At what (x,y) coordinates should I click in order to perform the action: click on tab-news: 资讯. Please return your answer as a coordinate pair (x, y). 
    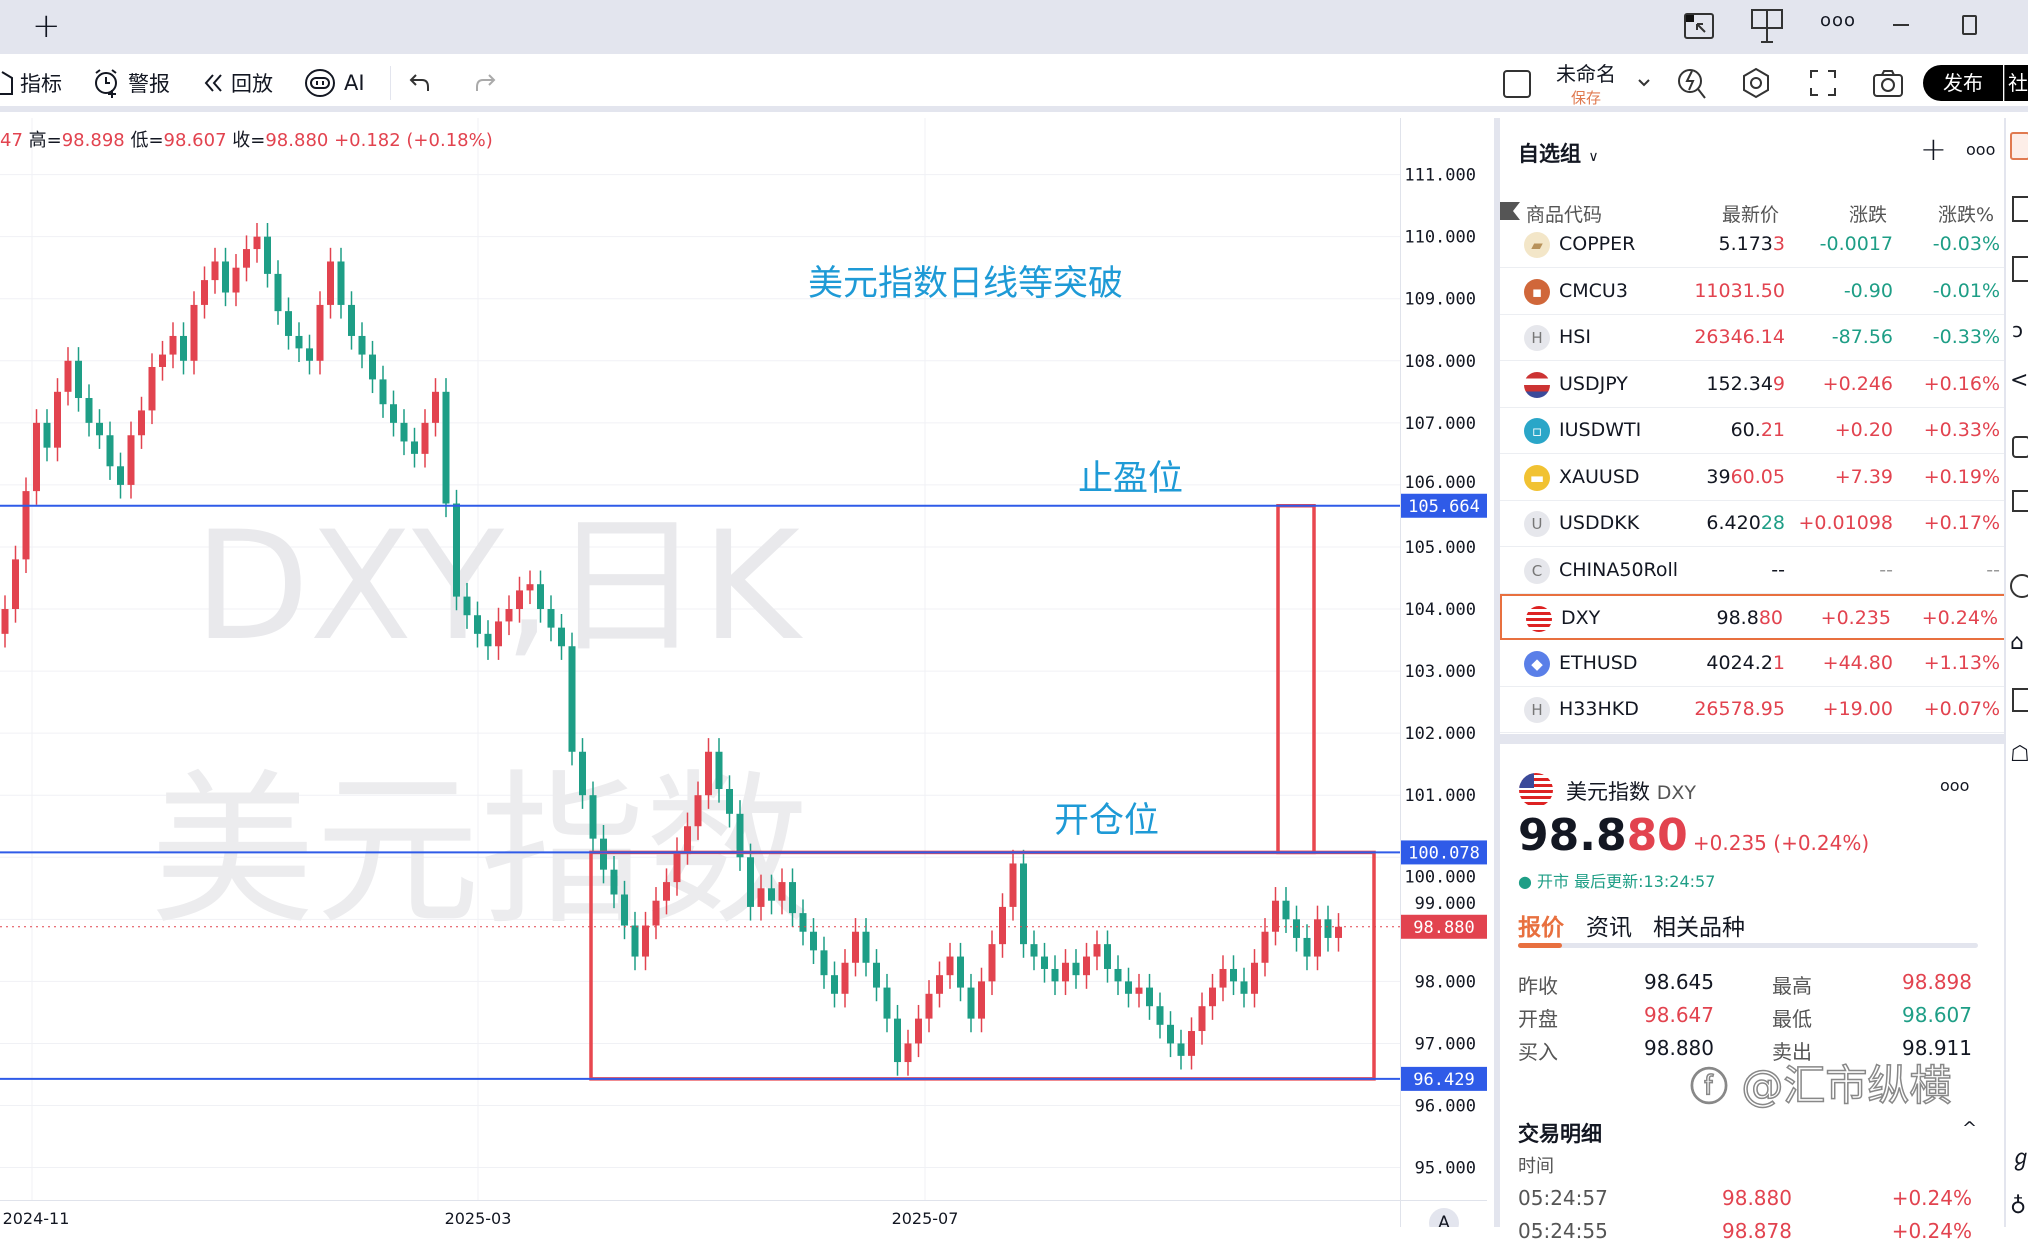
    Looking at the image, I should click on (1609, 928).